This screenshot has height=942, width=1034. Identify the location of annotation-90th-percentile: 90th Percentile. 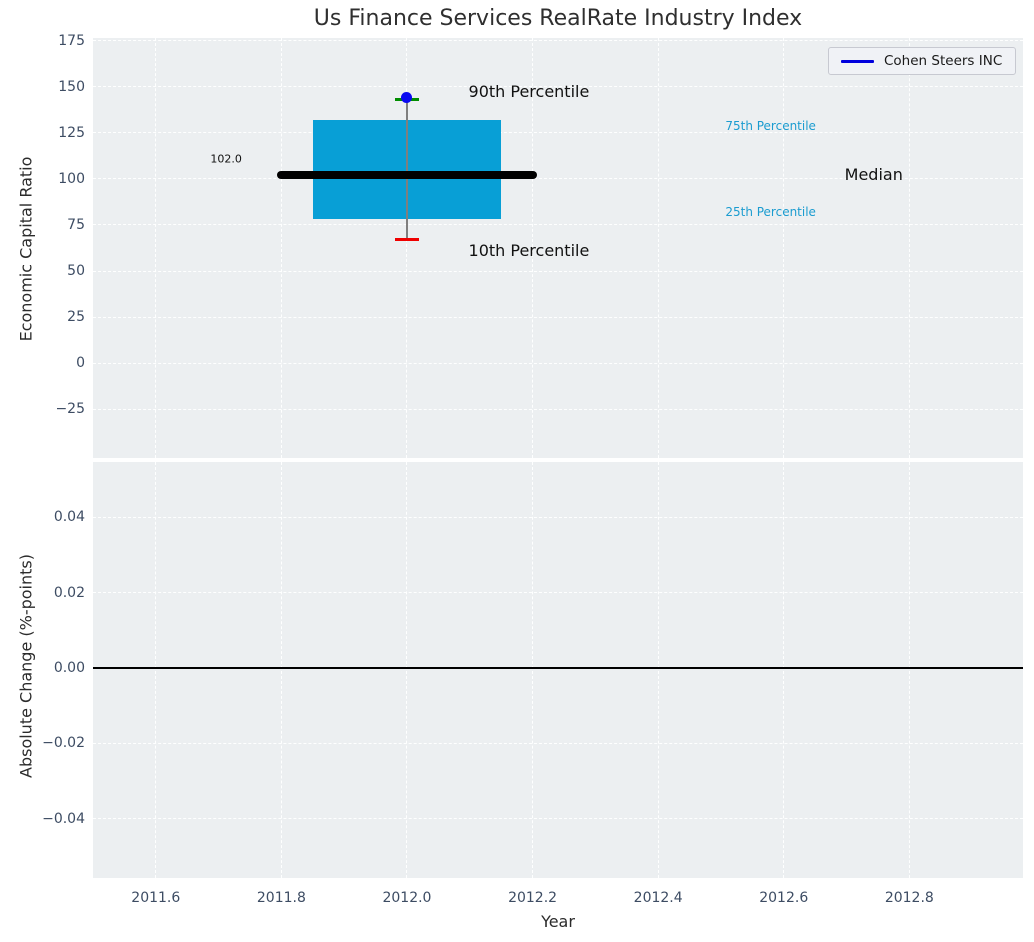
(529, 92).